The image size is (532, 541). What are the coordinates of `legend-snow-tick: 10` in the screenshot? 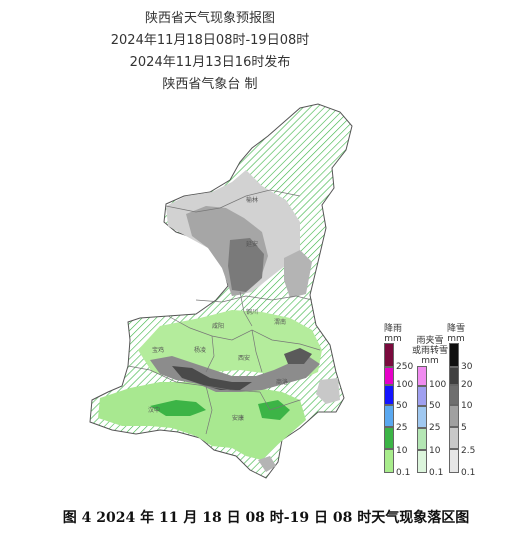 It's located at (467, 406).